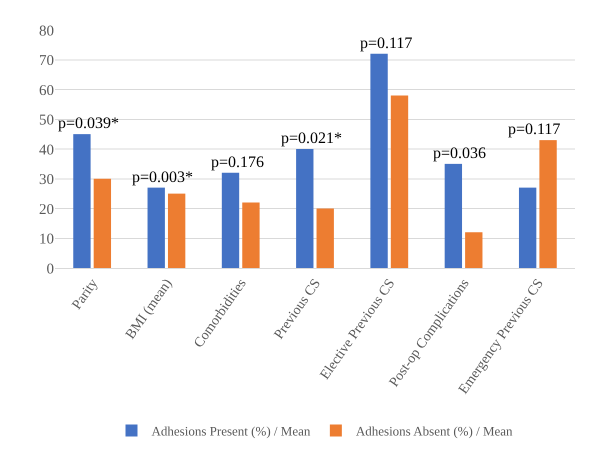 The image size is (595, 458). Describe the element at coordinates (46, 240) in the screenshot. I see `y-tick-label: 10` at that location.